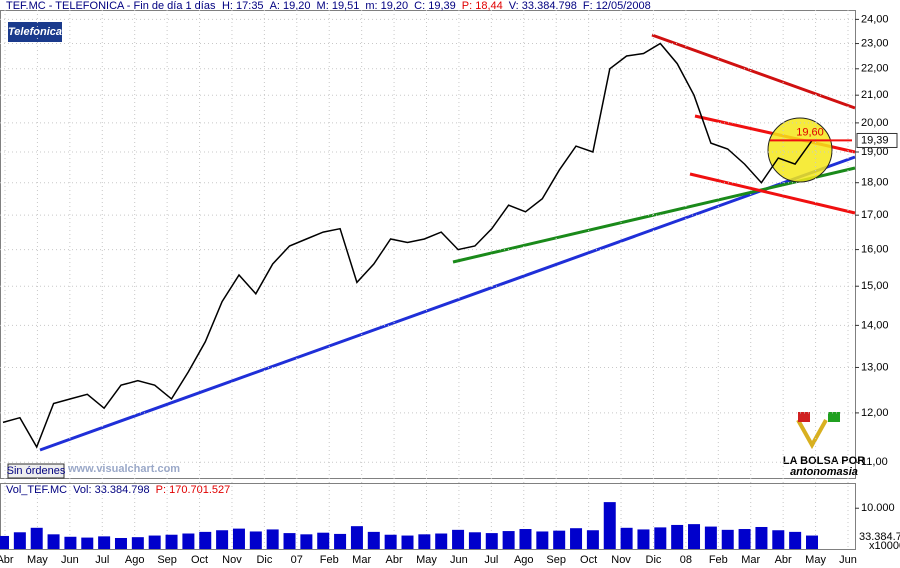  What do you see at coordinates (543, 6) in the screenshot?
I see `header-field: V: 33.384.798` at bounding box center [543, 6].